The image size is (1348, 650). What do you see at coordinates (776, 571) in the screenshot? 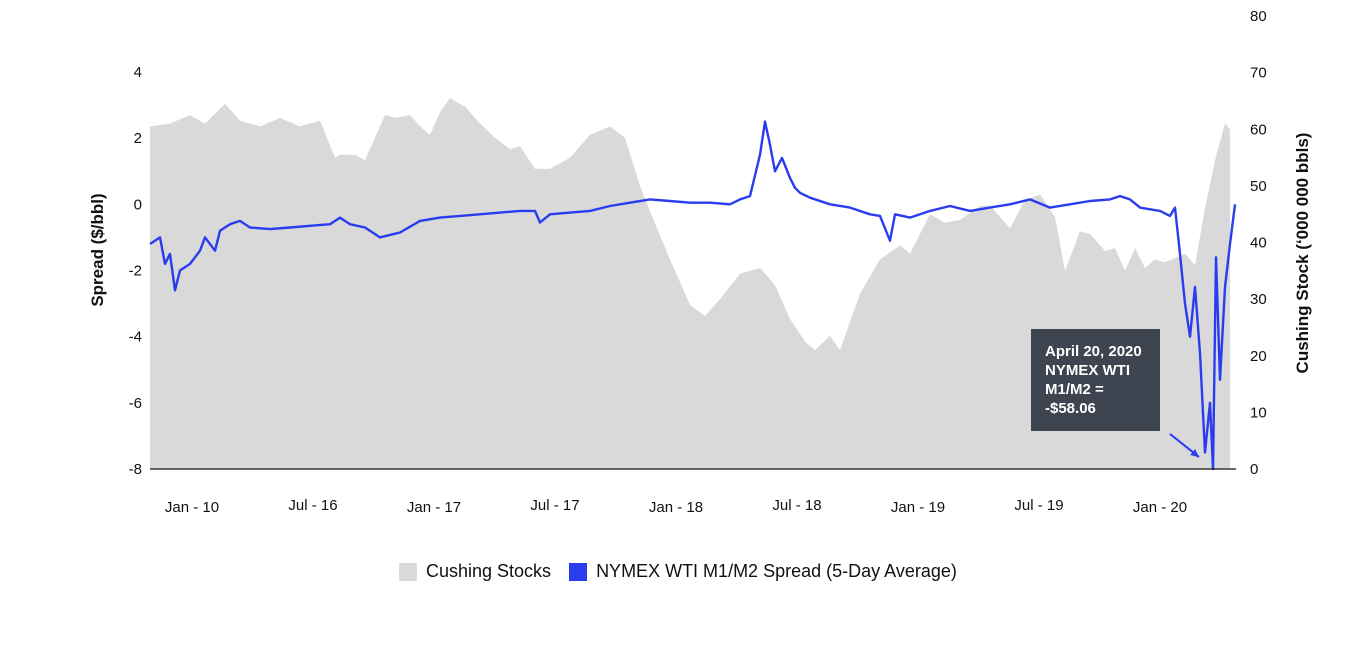
I see `legend-label-spread: NYMEX WTI M1/M2 Spread (5-Day Average)` at bounding box center [776, 571].